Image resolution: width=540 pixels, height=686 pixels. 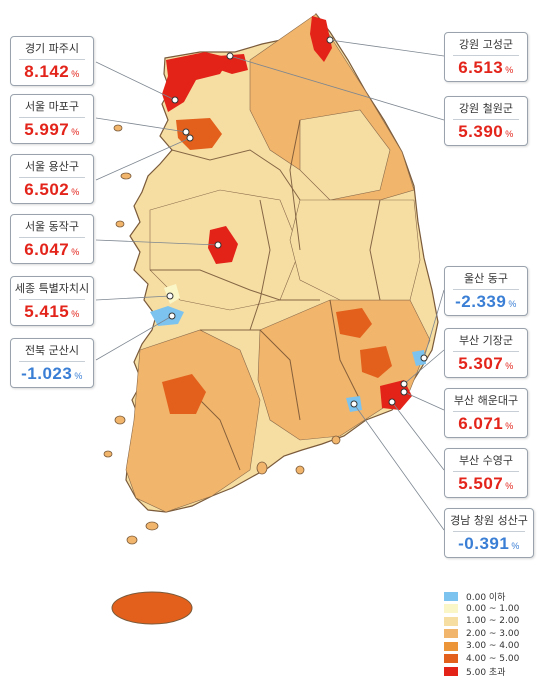 I want to click on callout-gyeongnam-changwon-seongsan: 경남 창원 성산구 -0.391%, so click(x=489, y=533).